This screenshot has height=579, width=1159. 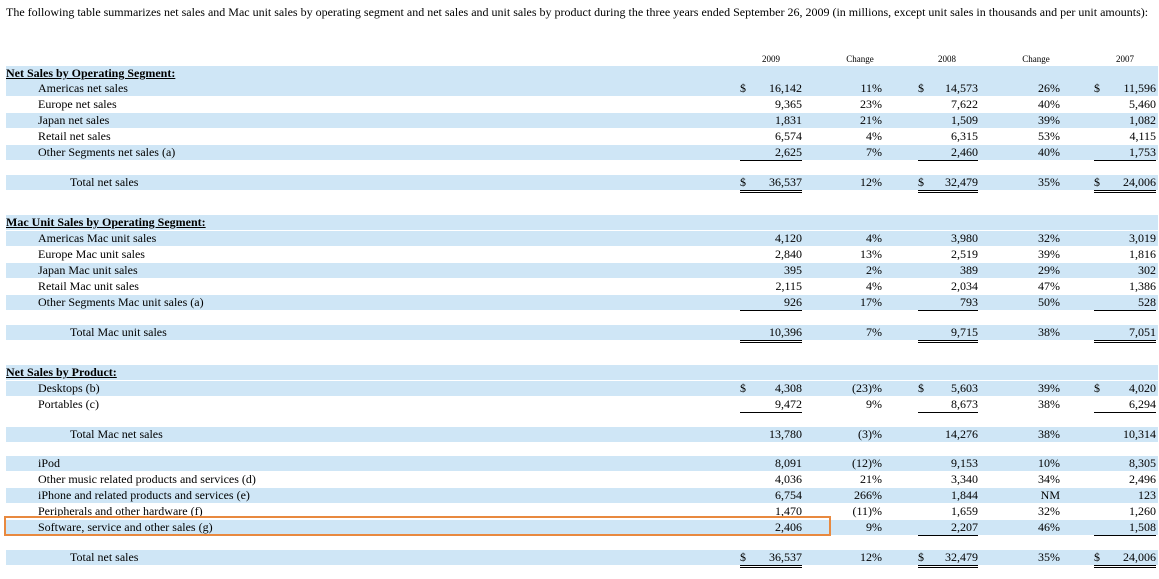 What do you see at coordinates (1139, 88) in the screenshot?
I see `value-2007: 11,596` at bounding box center [1139, 88].